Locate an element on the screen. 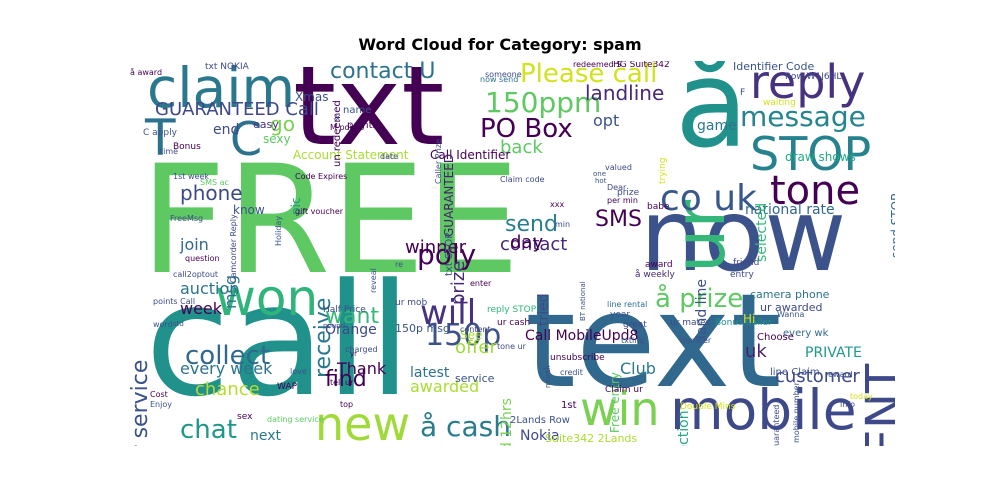 Image resolution: width=1000 pixels, height=500 pixels. cloud-word: every week is located at coordinates (226, 368).